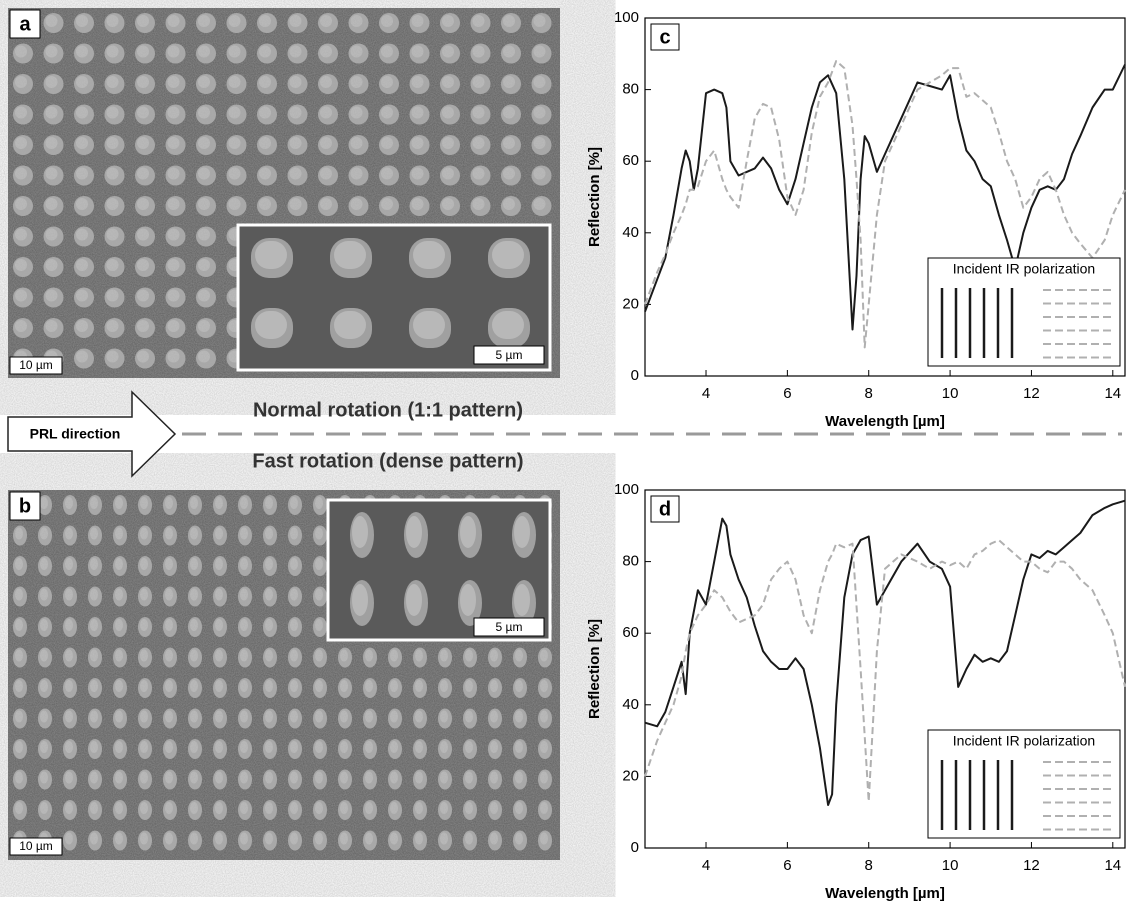 This screenshot has width=1127, height=909. What do you see at coordinates (388, 410) in the screenshot?
I see `top-text: Normal rotation (1:1 pattern)` at bounding box center [388, 410].